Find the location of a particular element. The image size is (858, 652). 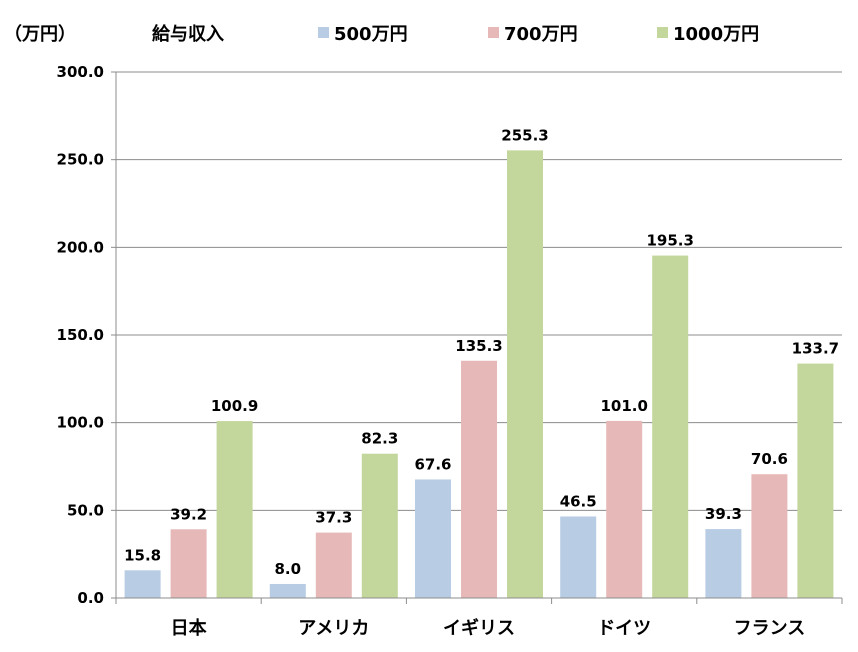

category-labels: 日本 アメリカ イギリス ドイツ フランス is located at coordinates (488, 628).